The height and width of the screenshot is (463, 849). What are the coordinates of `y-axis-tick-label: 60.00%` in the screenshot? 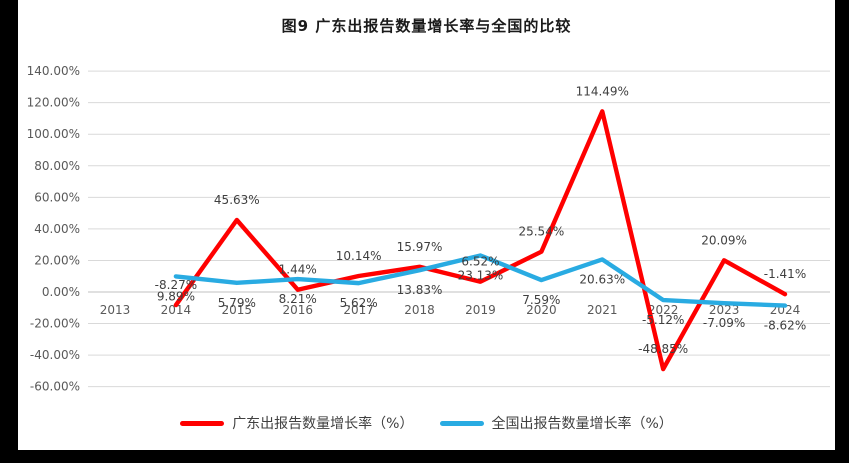 It's located at (57, 197).